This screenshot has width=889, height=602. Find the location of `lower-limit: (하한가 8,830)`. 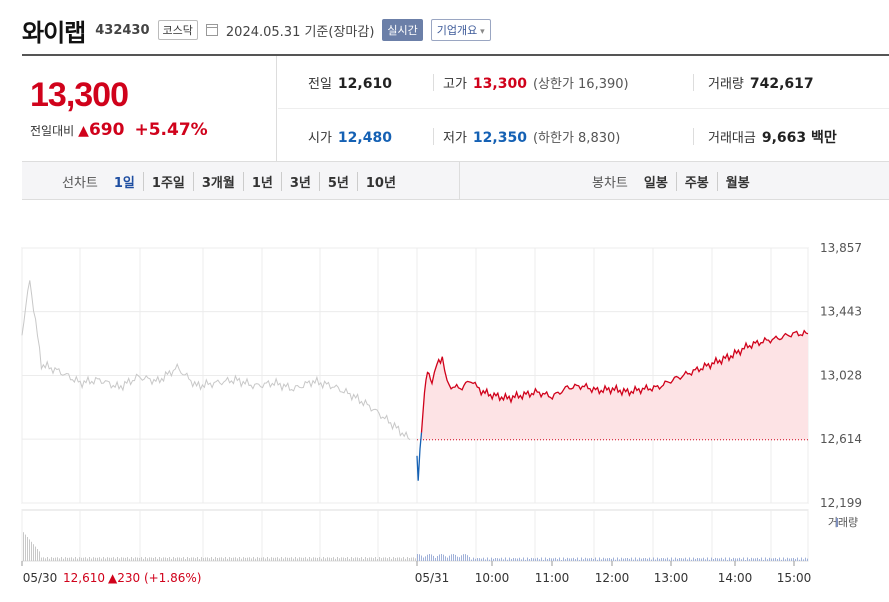

lower-limit: (하한가 8,830) is located at coordinates (576, 138).